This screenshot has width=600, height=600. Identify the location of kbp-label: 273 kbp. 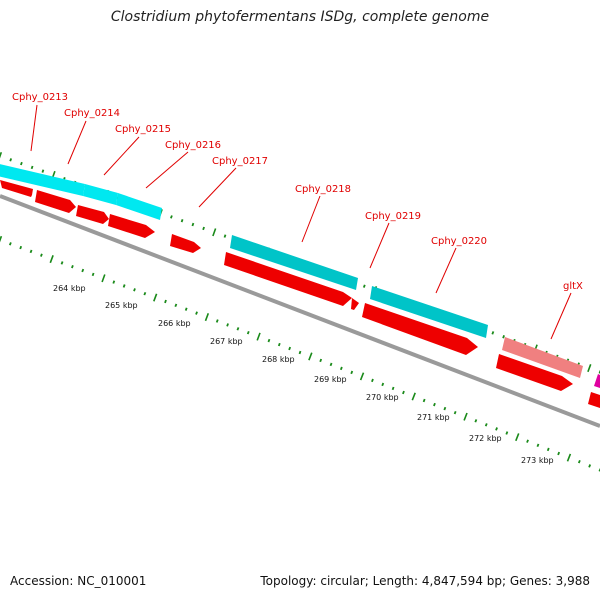
(537, 460).